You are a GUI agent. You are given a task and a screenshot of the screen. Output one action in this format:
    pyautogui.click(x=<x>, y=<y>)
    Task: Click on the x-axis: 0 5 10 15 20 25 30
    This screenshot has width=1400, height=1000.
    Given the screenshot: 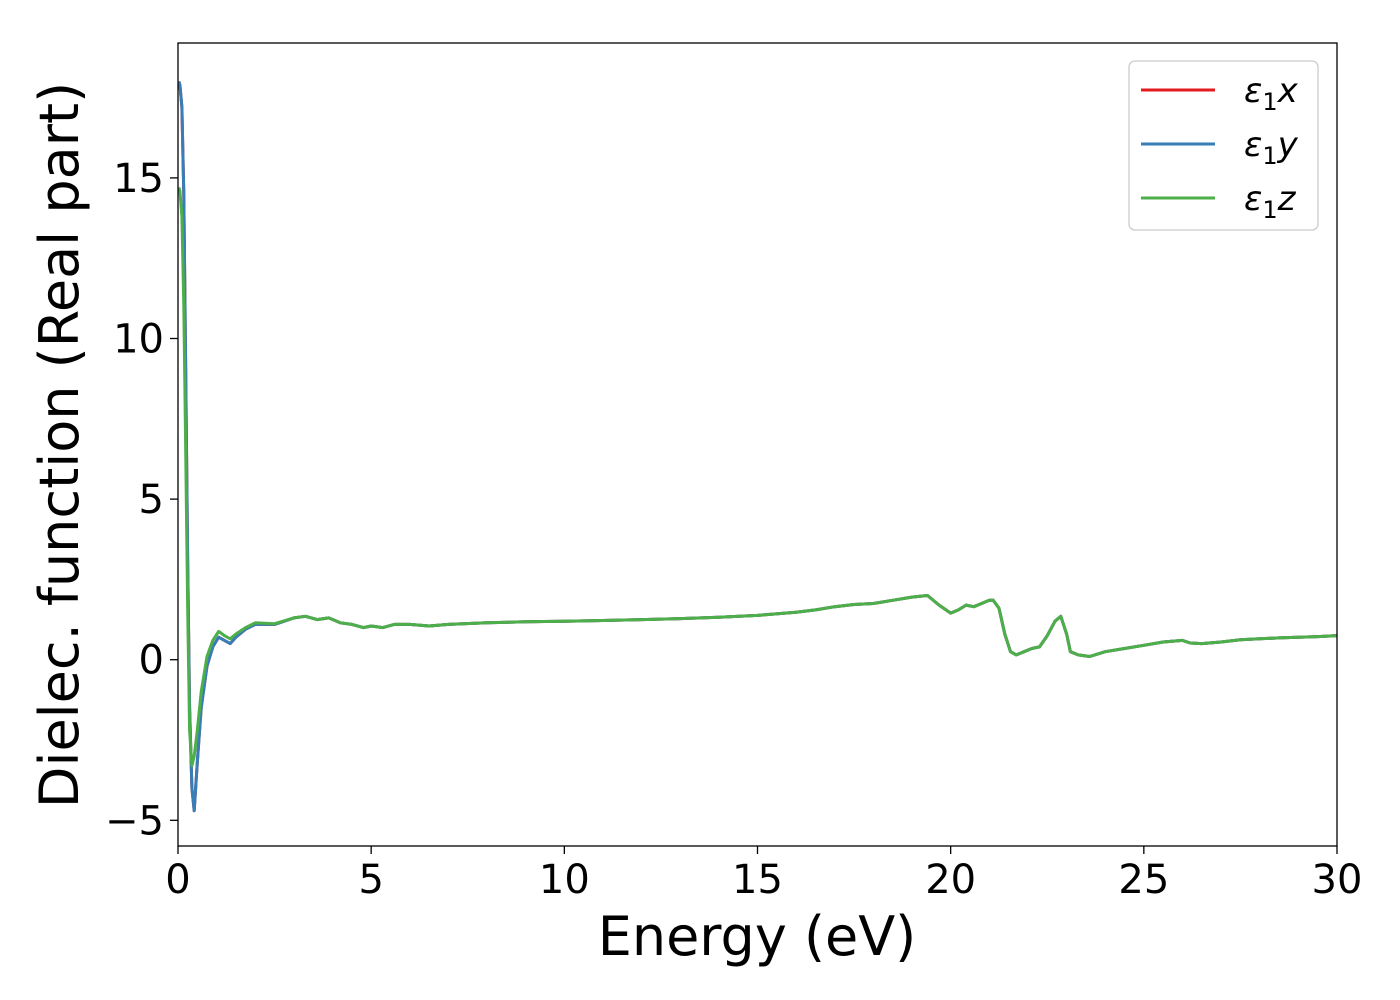 What is the action you would take?
    pyautogui.click(x=763, y=874)
    